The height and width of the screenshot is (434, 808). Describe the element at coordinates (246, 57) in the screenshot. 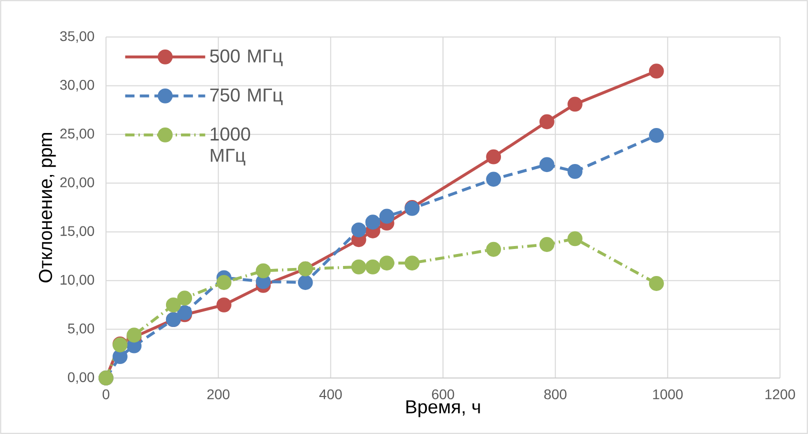

I see `legend-label: 500 МГц` at that location.